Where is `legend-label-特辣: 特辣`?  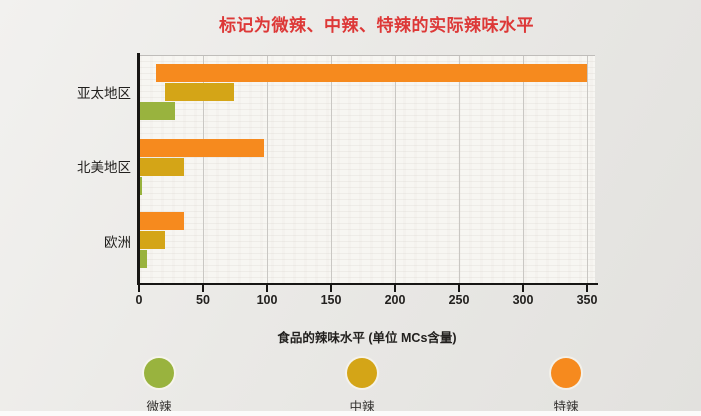
legend-label-特辣: 特辣 is located at coordinates (566, 407).